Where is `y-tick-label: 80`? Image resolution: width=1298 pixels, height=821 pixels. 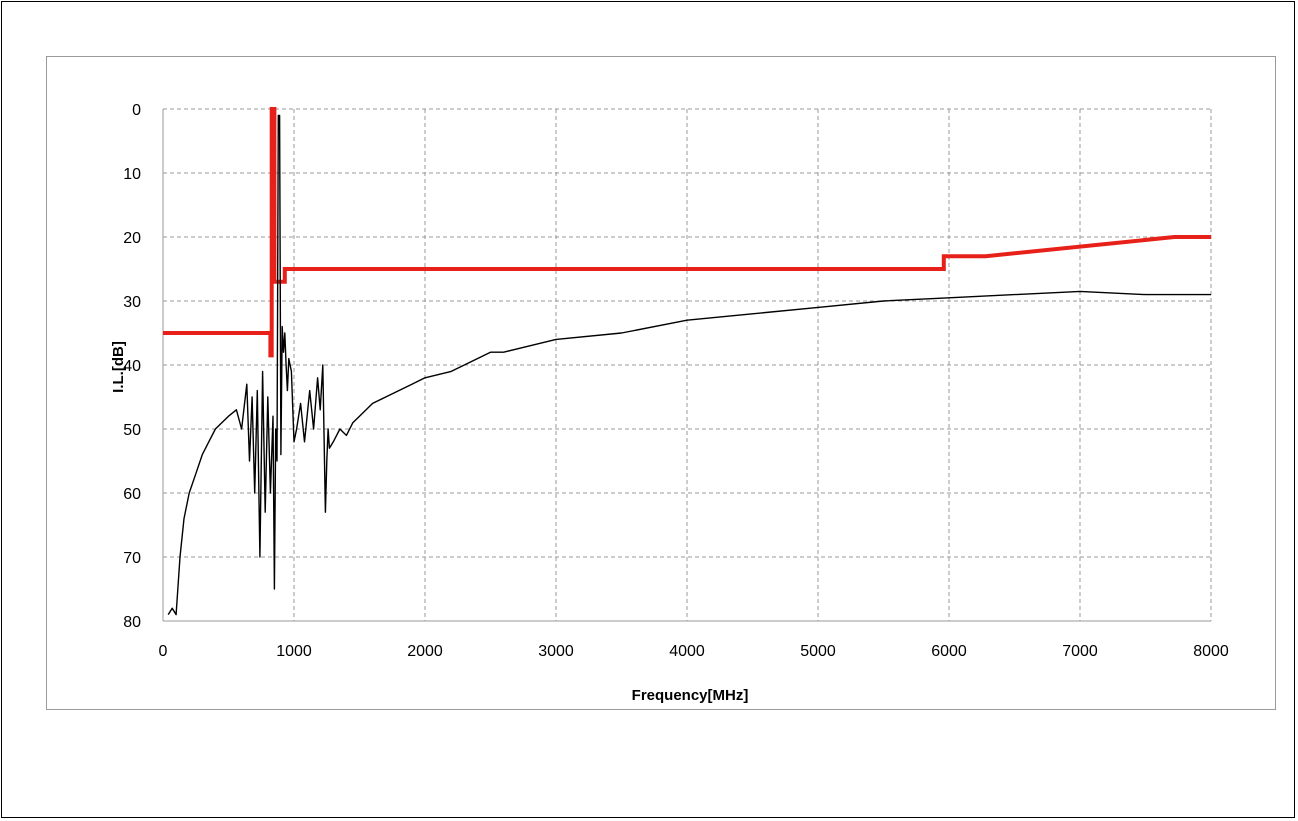 y-tick-label: 80 is located at coordinates (132, 622).